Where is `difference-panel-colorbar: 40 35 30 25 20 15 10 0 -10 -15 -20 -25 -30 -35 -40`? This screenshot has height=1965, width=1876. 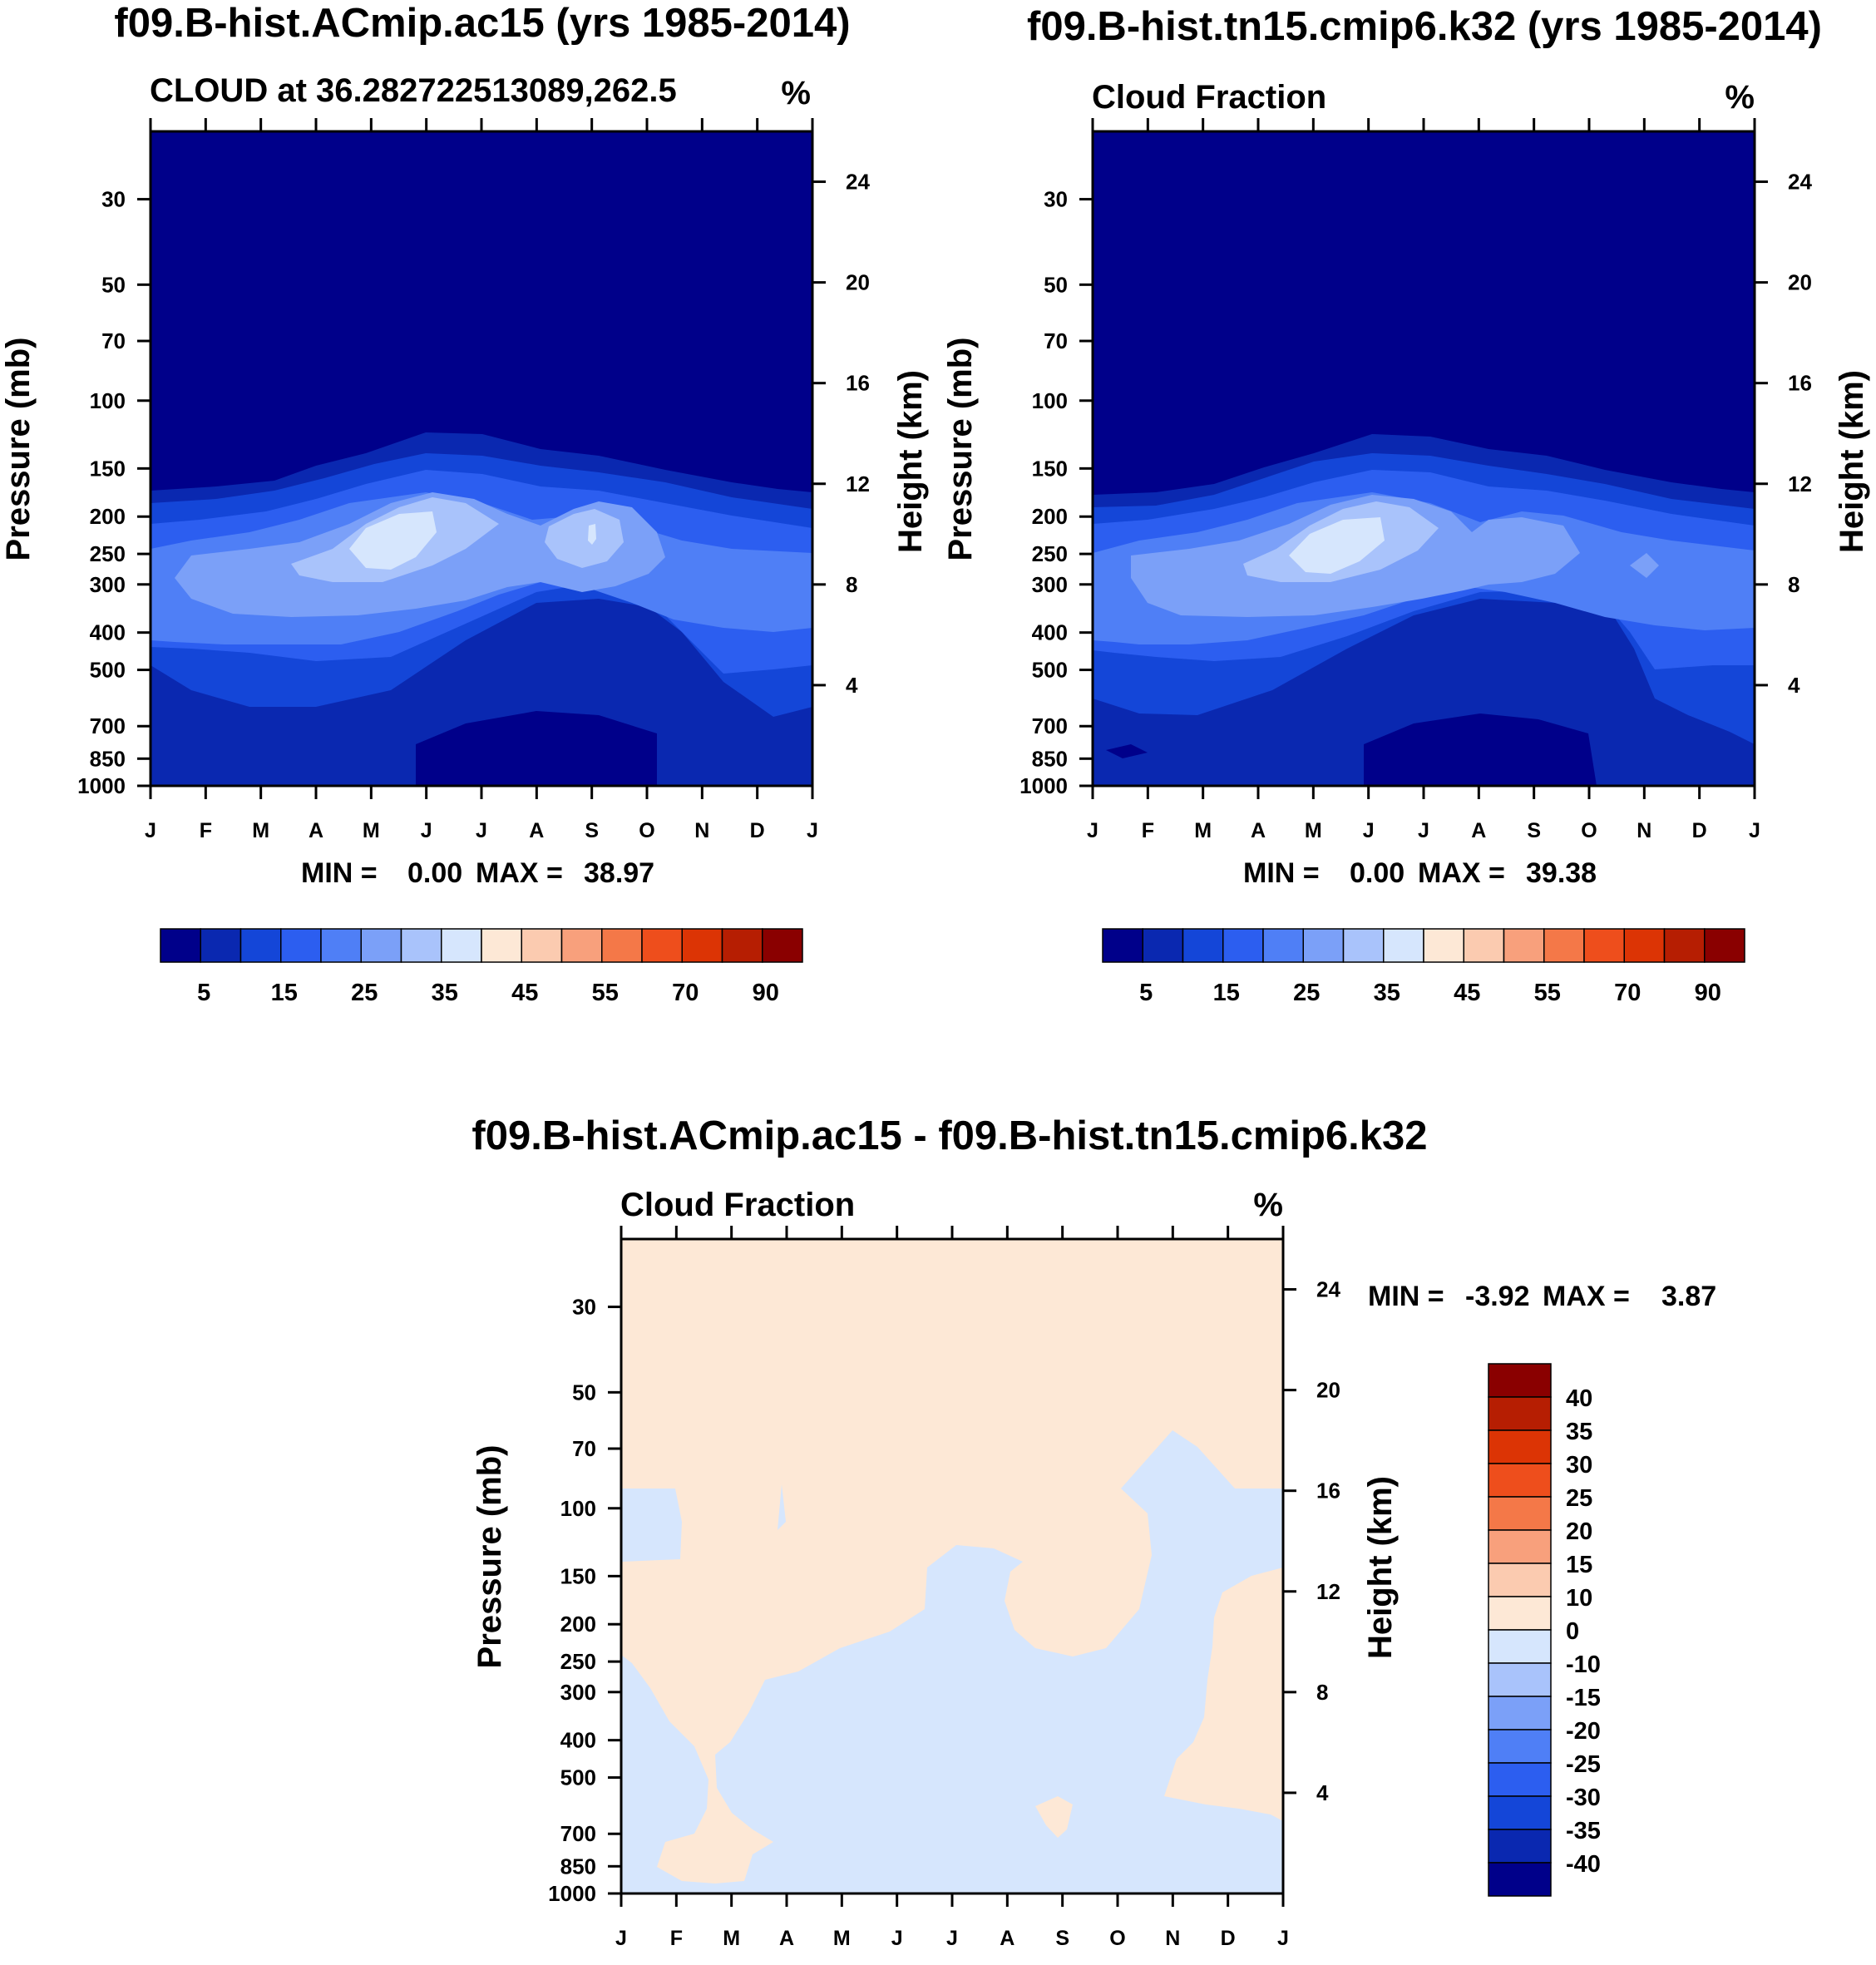 difference-panel-colorbar: 40 35 30 25 20 15 10 0 -10 -15 -20 -25 -30 -35 -40 is located at coordinates (1544, 1630).